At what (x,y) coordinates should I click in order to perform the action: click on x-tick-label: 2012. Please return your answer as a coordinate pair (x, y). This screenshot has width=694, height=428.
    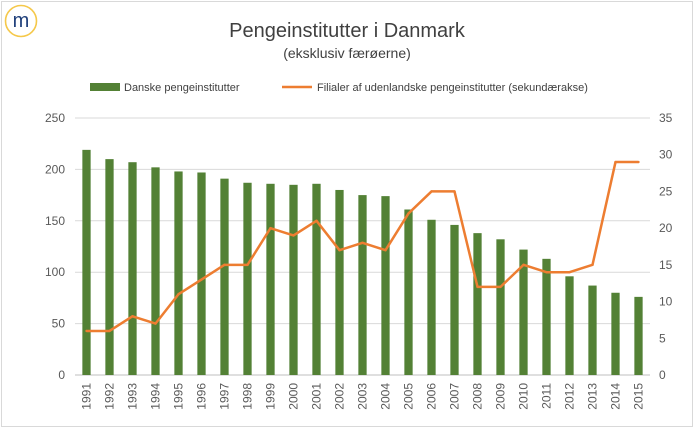
    Looking at the image, I should click on (570, 396).